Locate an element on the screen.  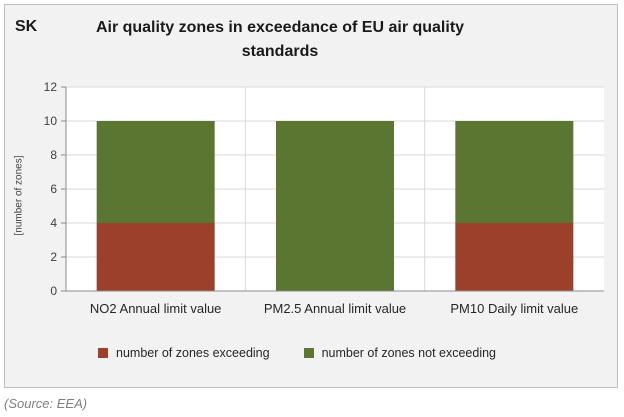
legend-label-not-exceeding: number of zones not exceeding is located at coordinates (408, 353).